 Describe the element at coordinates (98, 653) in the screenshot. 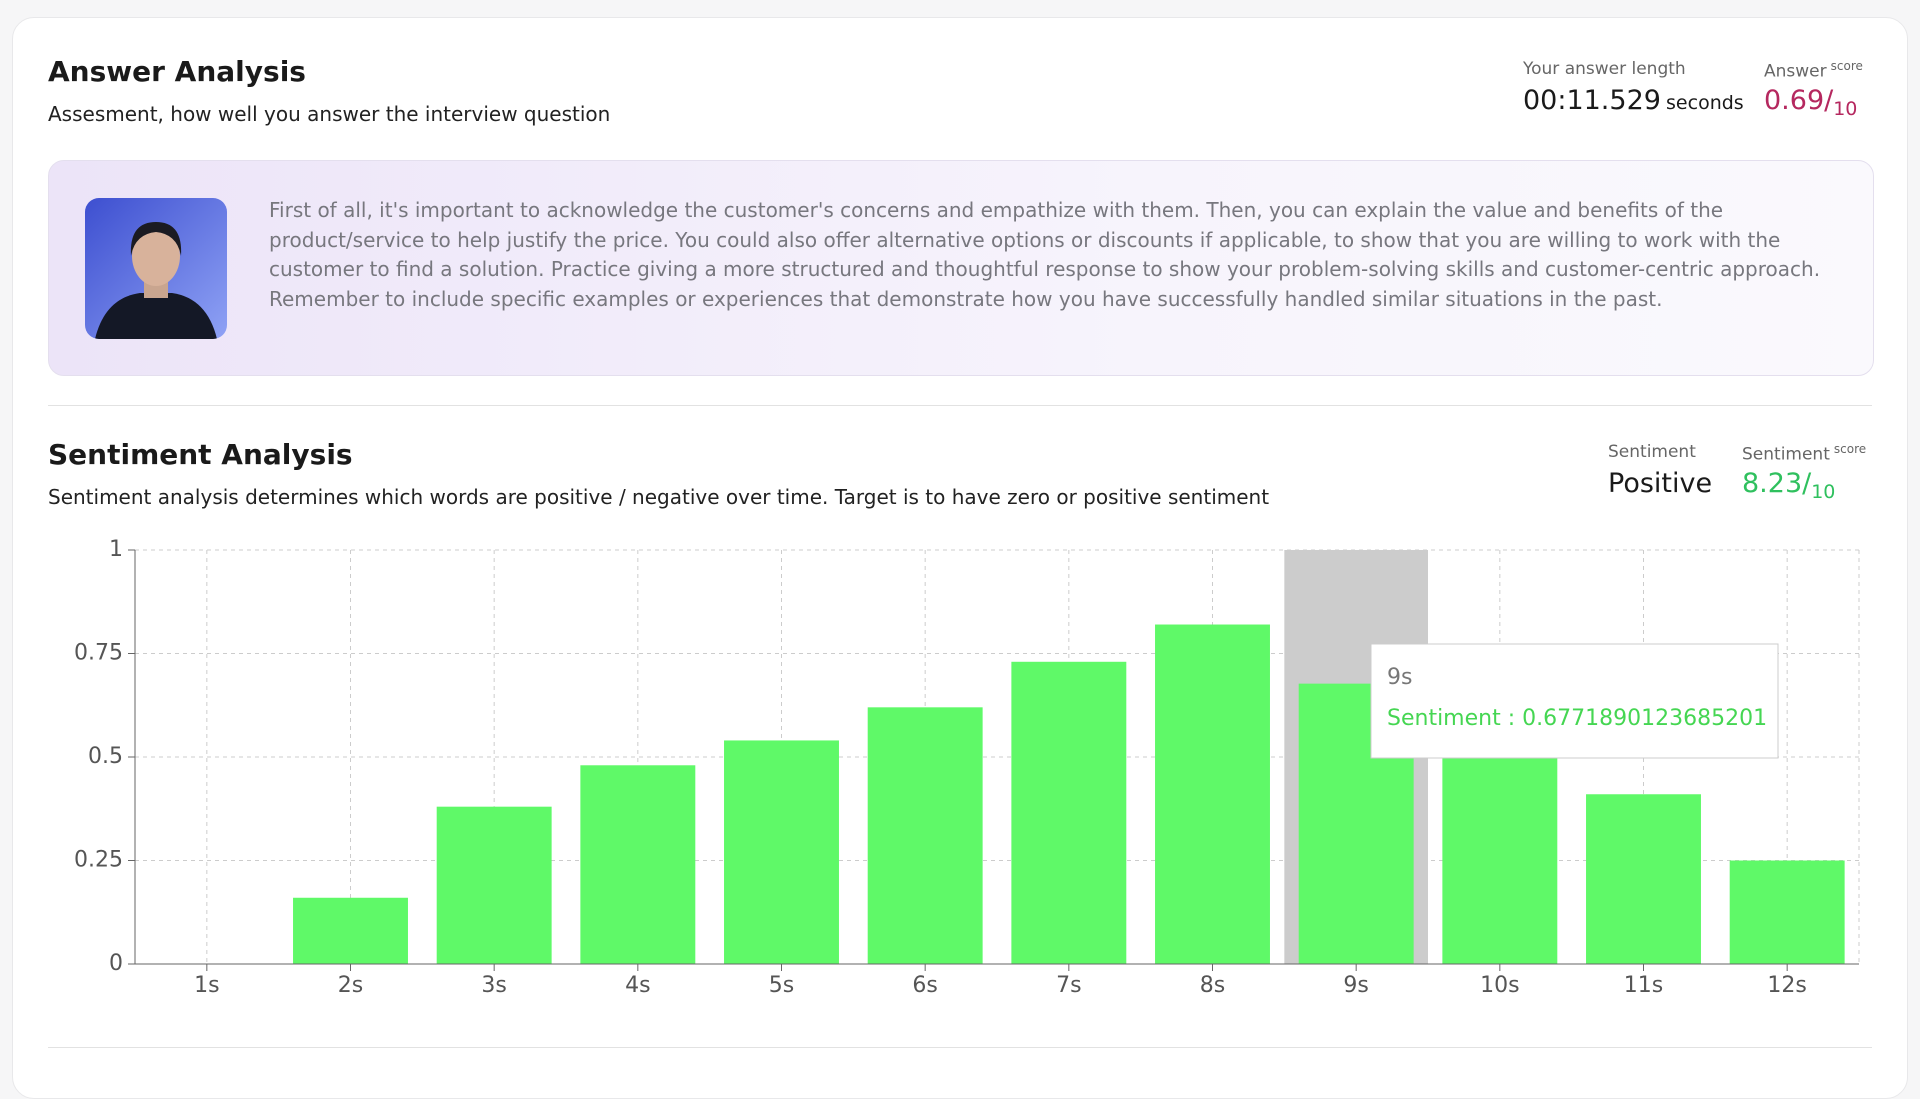

I see `y-tick-label: 0.75` at that location.